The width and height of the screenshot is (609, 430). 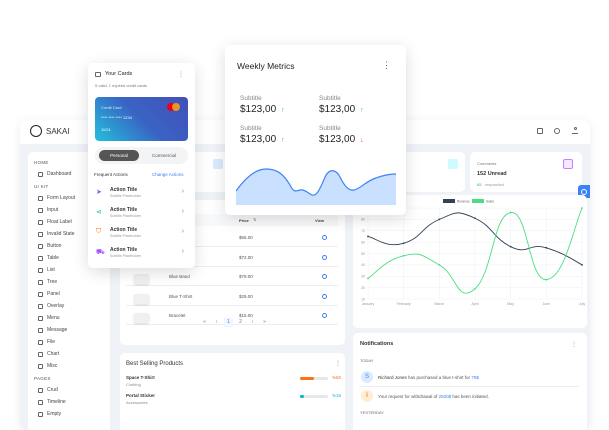 What do you see at coordinates (119, 155) in the screenshot?
I see `toggle-personal: Personal` at bounding box center [119, 155].